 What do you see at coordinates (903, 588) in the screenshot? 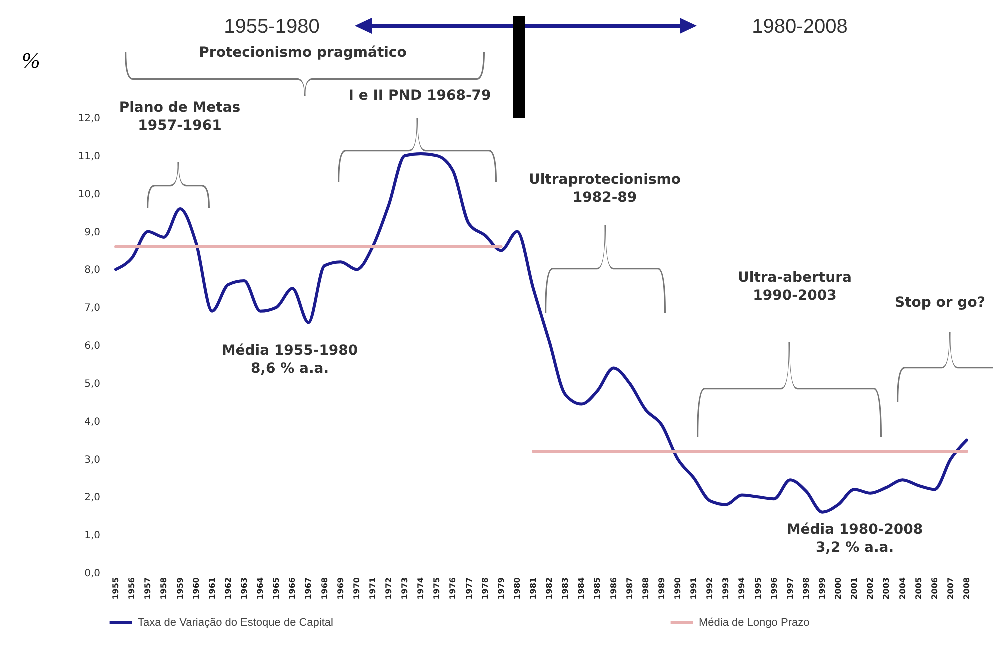
I see `x-tick-label: 2004` at bounding box center [903, 588].